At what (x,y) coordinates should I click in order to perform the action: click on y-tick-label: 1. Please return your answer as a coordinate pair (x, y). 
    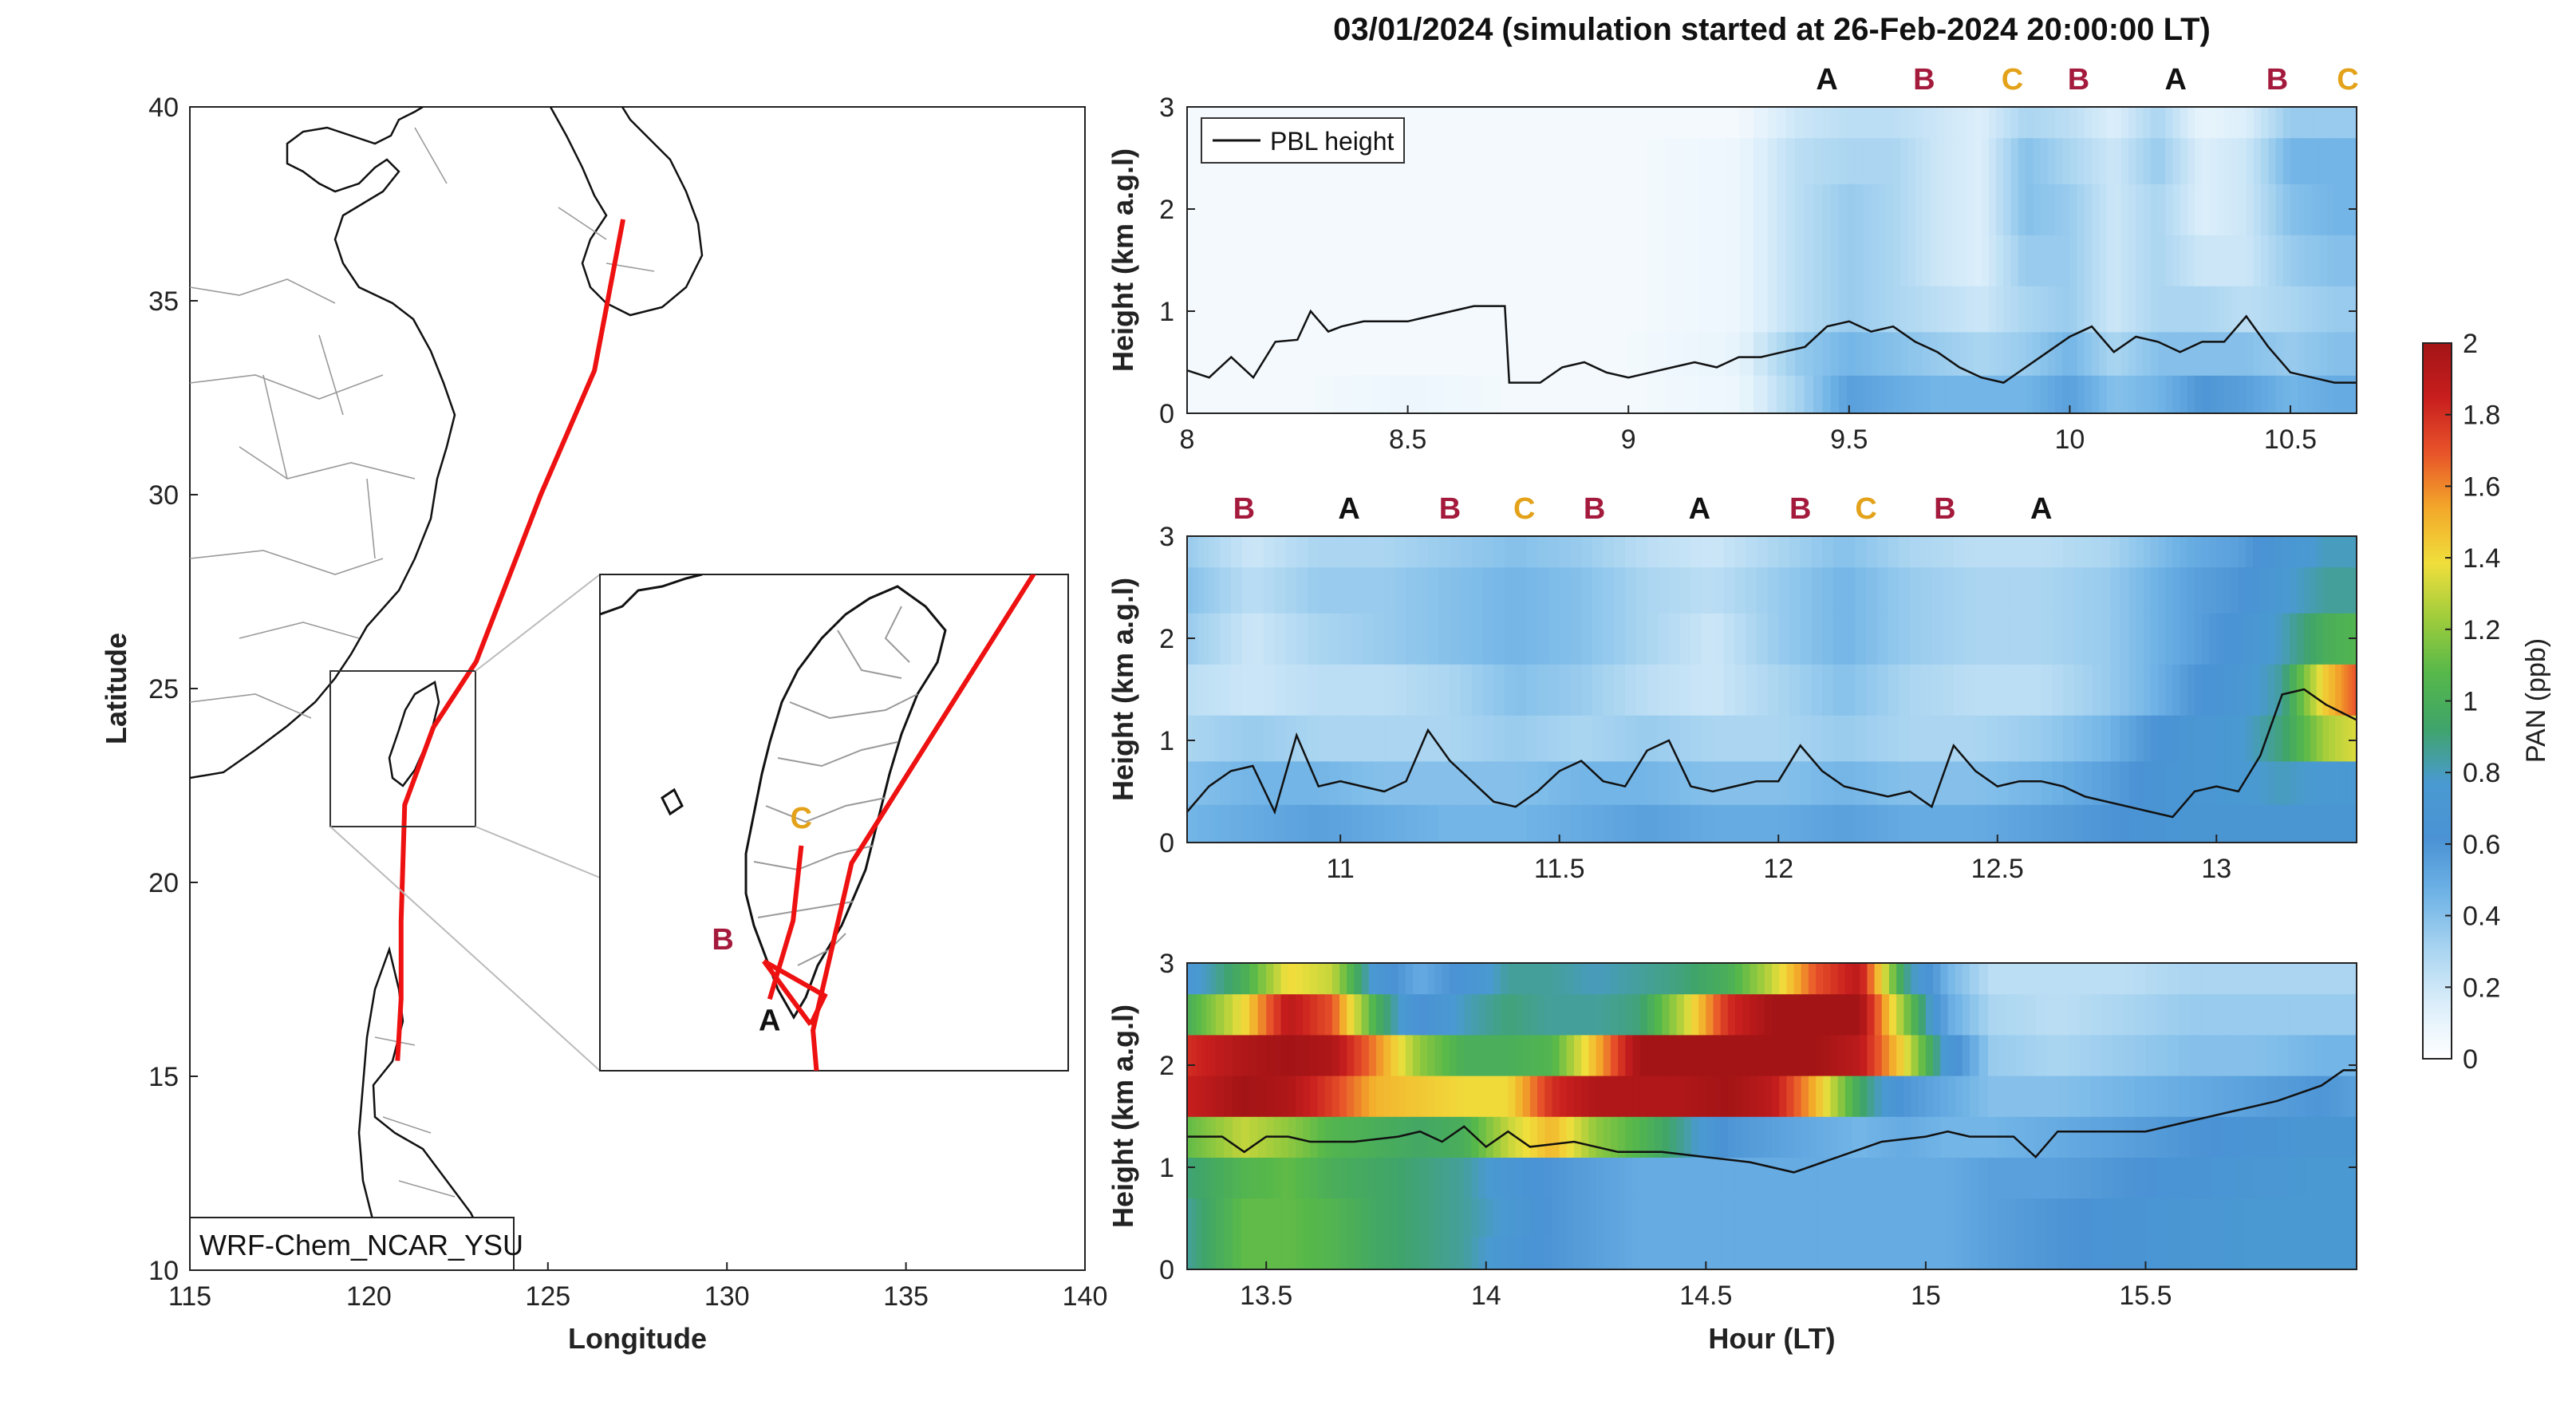
    Looking at the image, I should click on (1166, 1168).